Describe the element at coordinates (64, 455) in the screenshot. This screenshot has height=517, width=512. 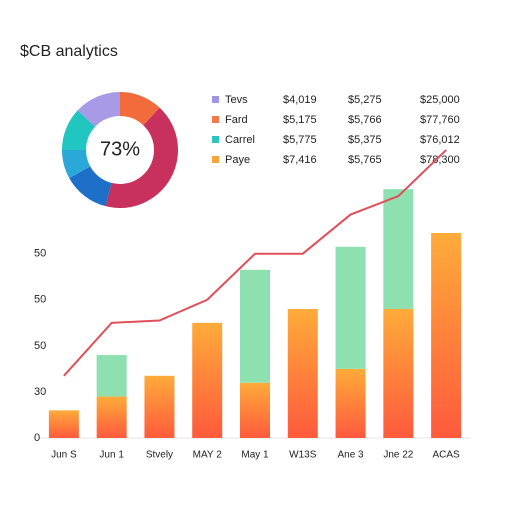
I see `x-tick-label: Jun S` at that location.